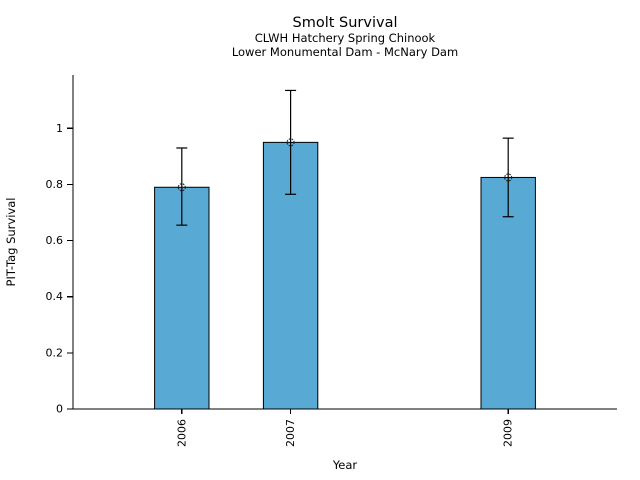 Image resolution: width=640 pixels, height=480 pixels. What do you see at coordinates (345, 38) in the screenshot?
I see `chart-subtitle-line1: CLWH Hatchery Spring Chinook` at bounding box center [345, 38].